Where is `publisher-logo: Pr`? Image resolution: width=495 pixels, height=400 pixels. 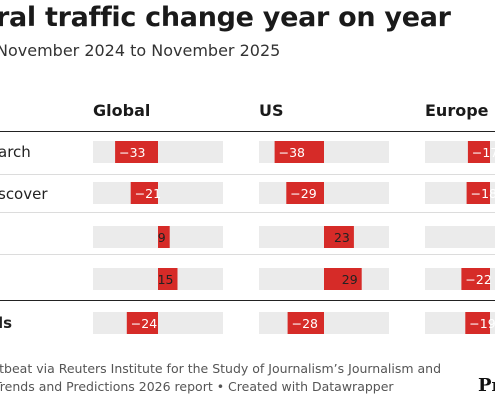
publisher-logo: Pr is located at coordinates (486, 385).